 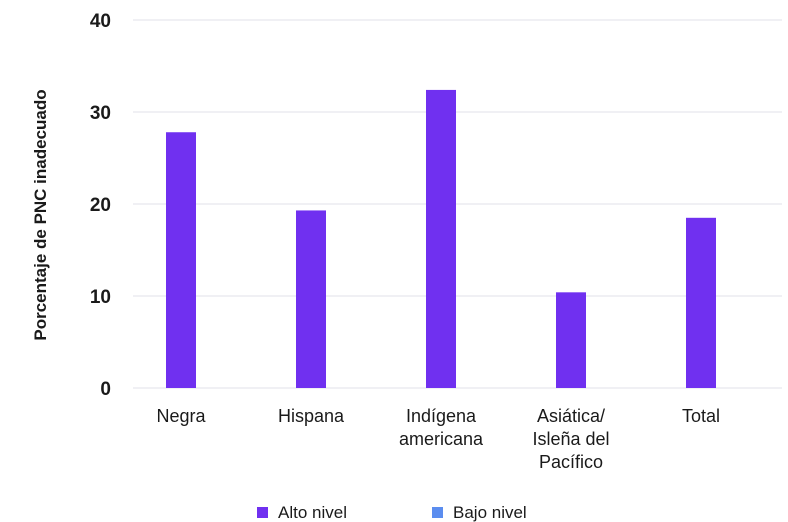 I want to click on x-tick-label: Pacífico, so click(x=571, y=462).